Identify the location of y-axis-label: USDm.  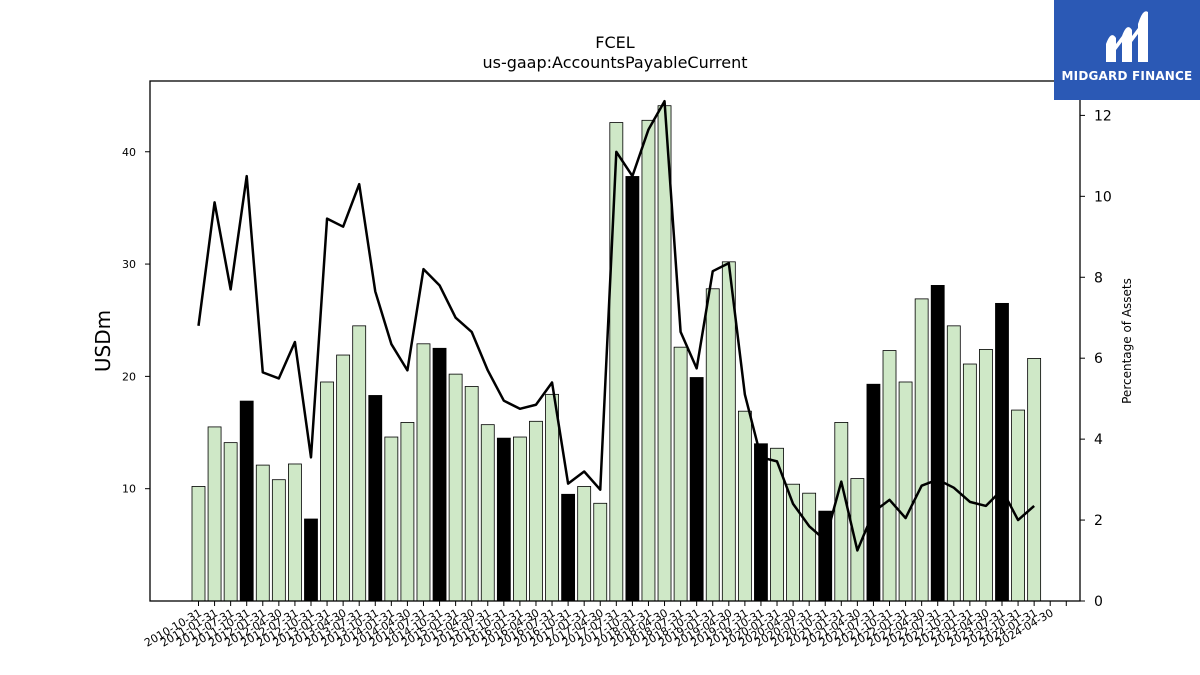
(103, 341).